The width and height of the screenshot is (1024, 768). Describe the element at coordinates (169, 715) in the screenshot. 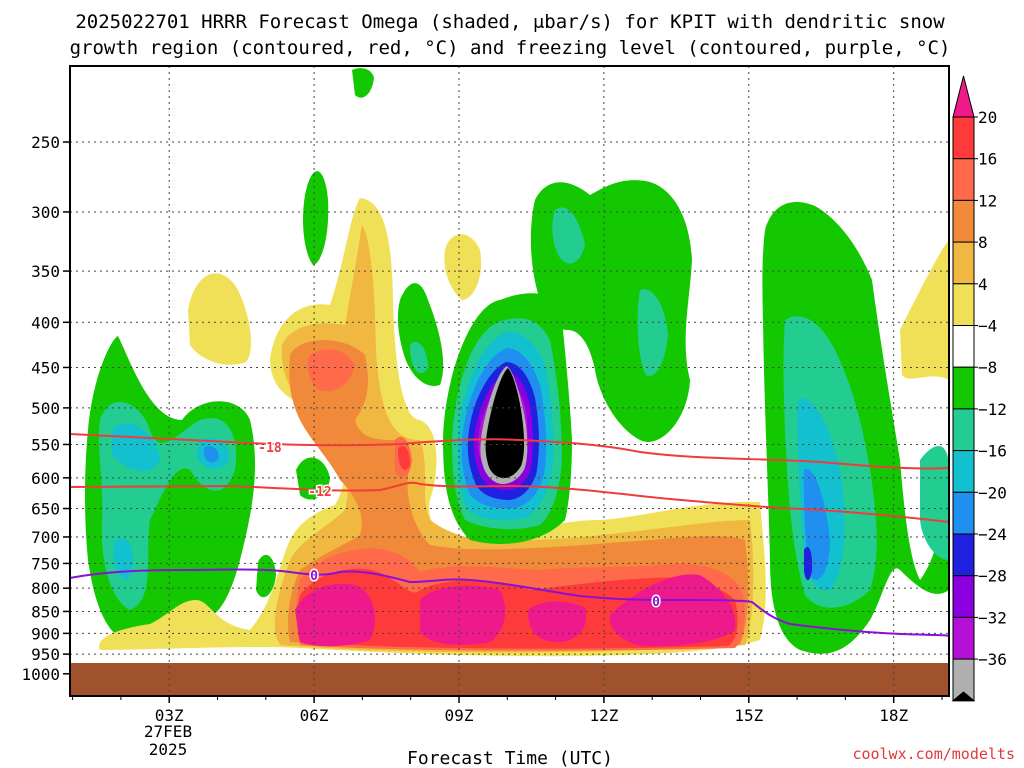

I see `x-tick-label-03Z: 03Z` at that location.